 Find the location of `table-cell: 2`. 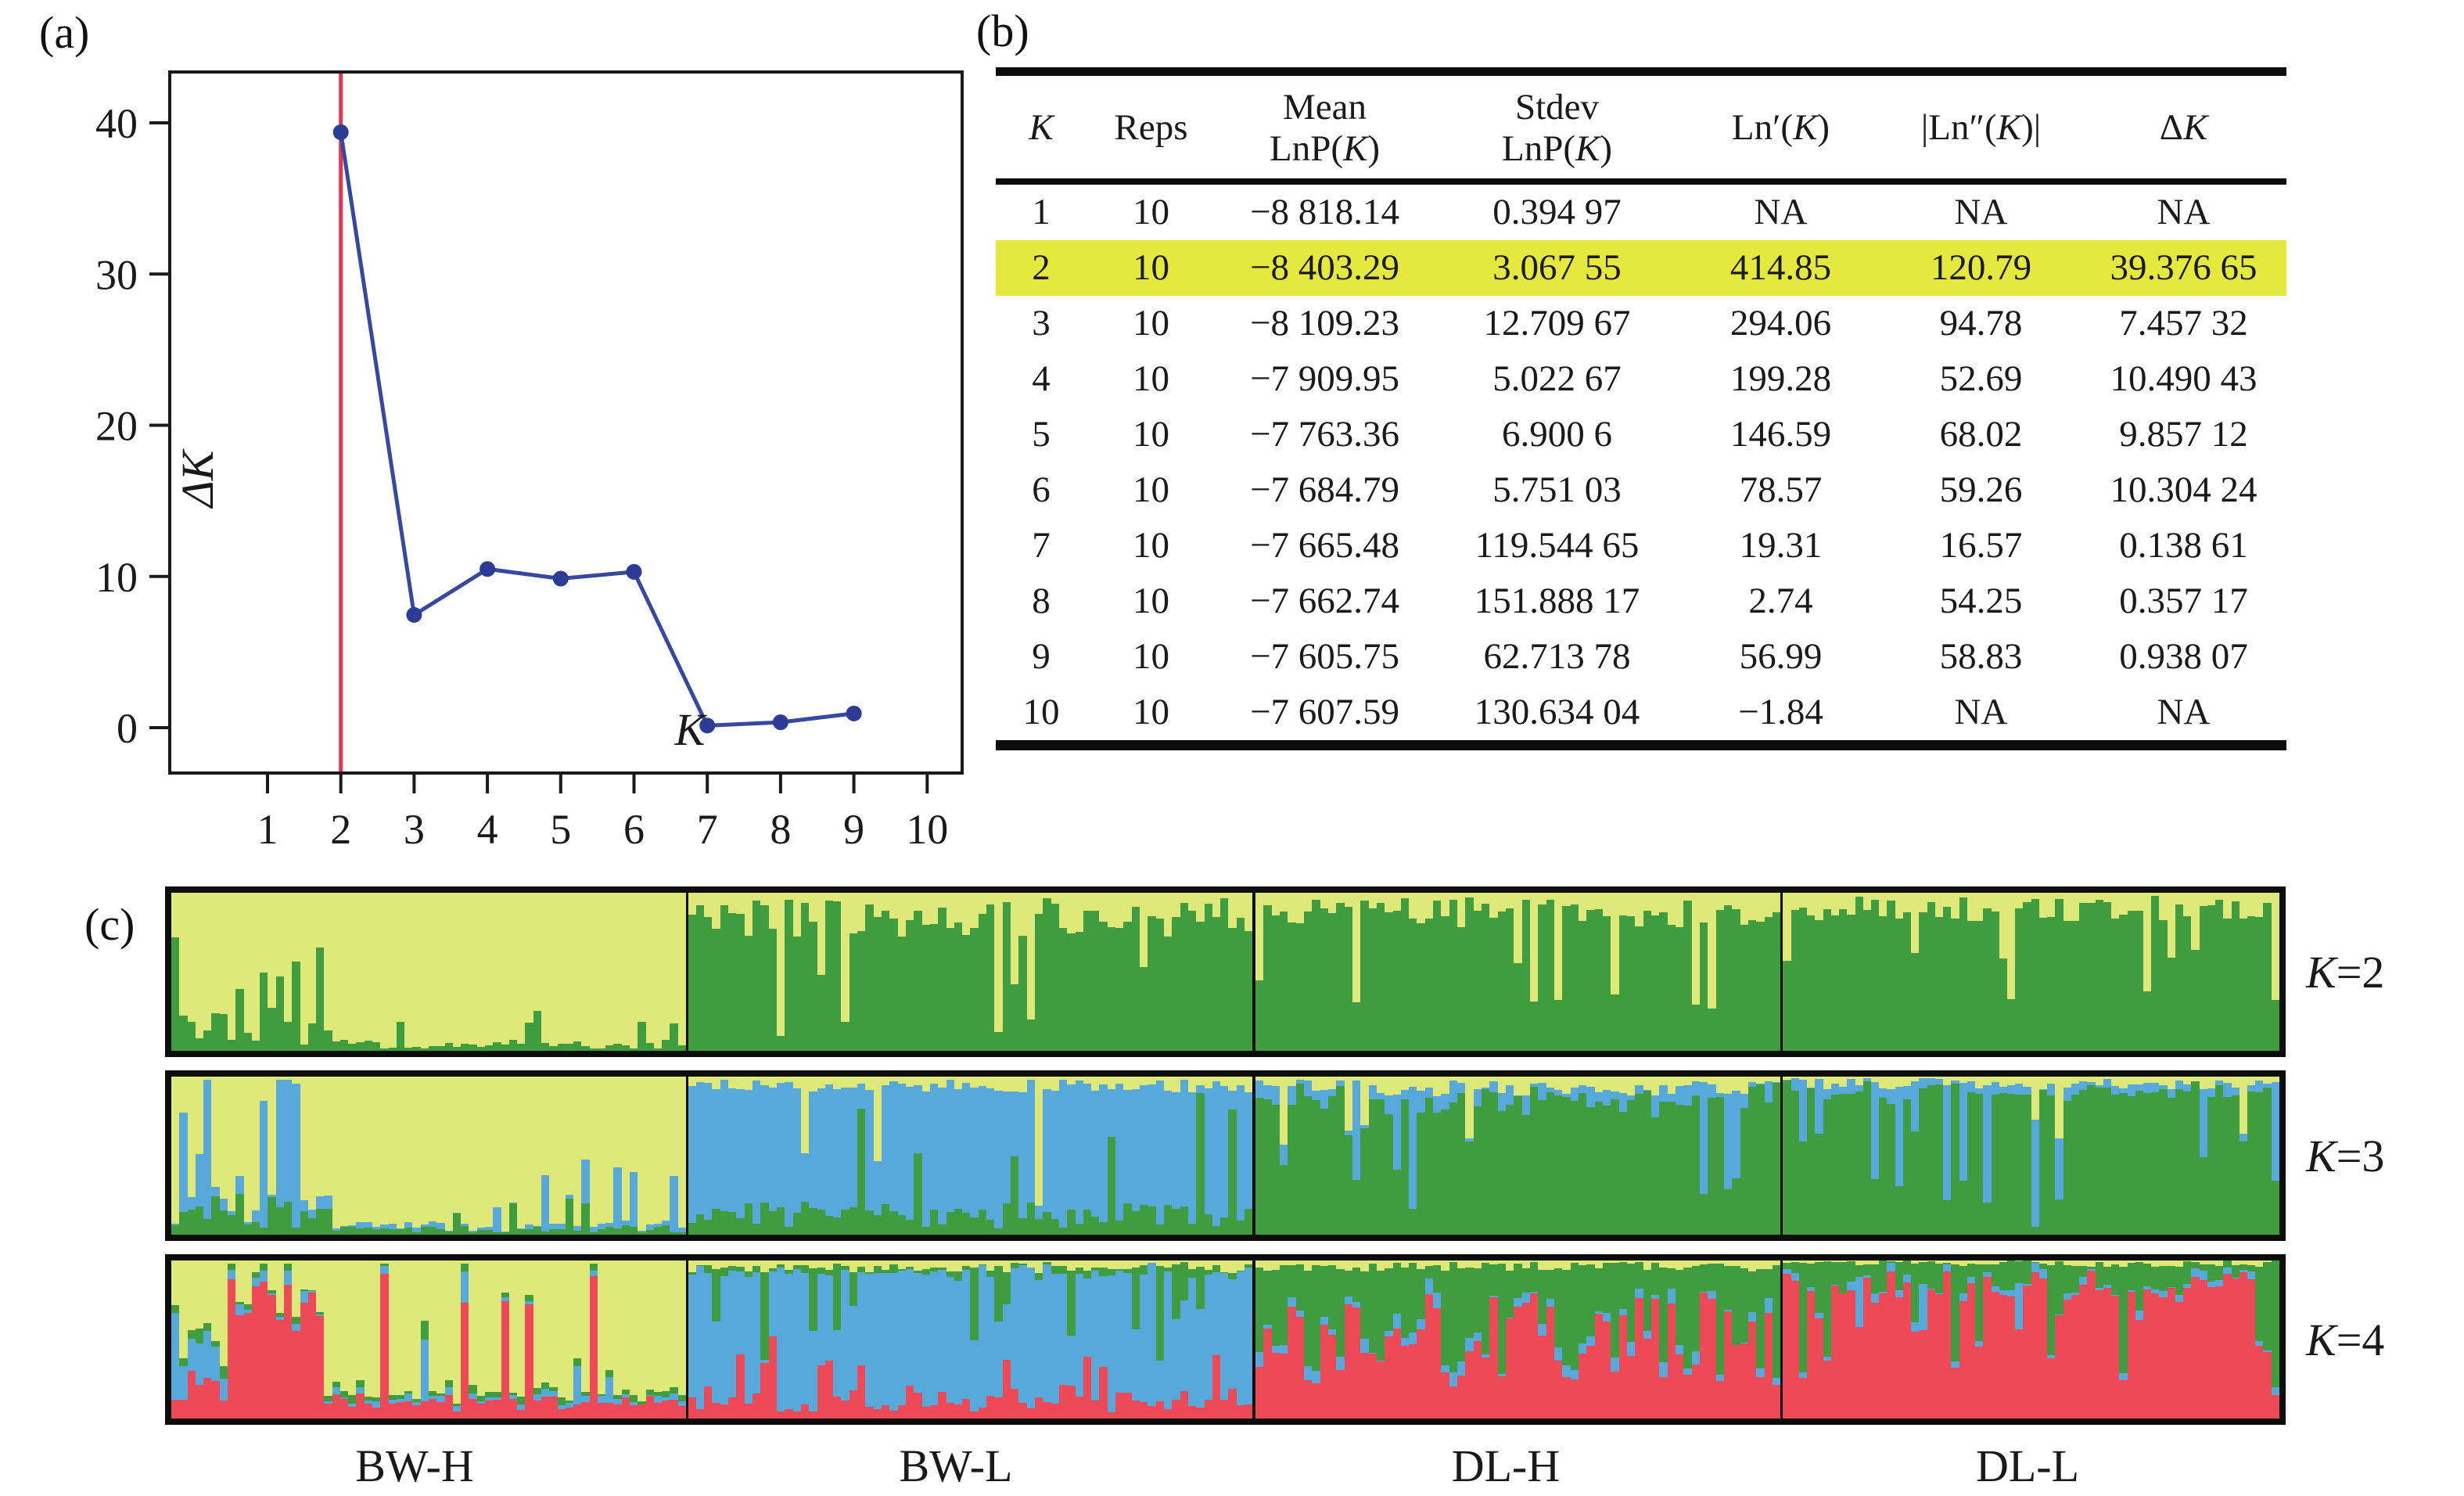

table-cell: 2 is located at coordinates (1041, 268).